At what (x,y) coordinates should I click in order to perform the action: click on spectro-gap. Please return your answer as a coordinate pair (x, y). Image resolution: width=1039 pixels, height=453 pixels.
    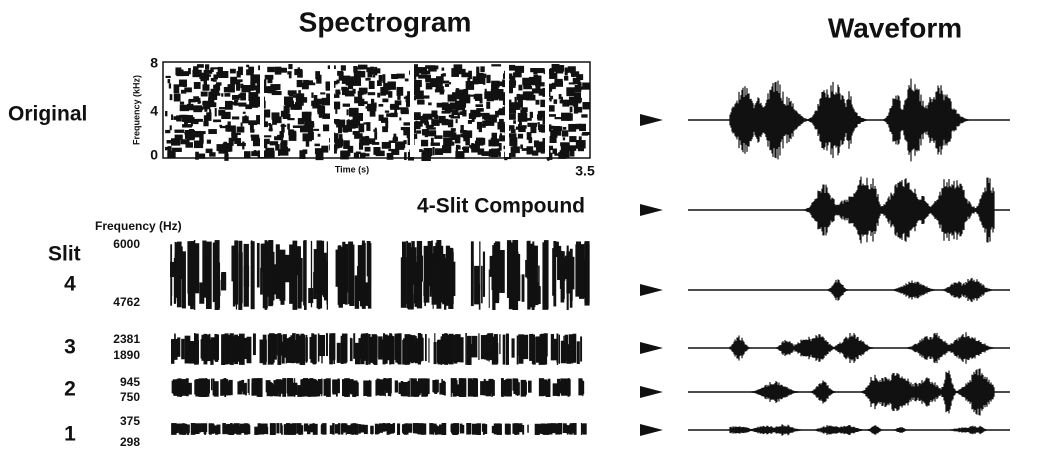
    Looking at the image, I should click on (547, 110).